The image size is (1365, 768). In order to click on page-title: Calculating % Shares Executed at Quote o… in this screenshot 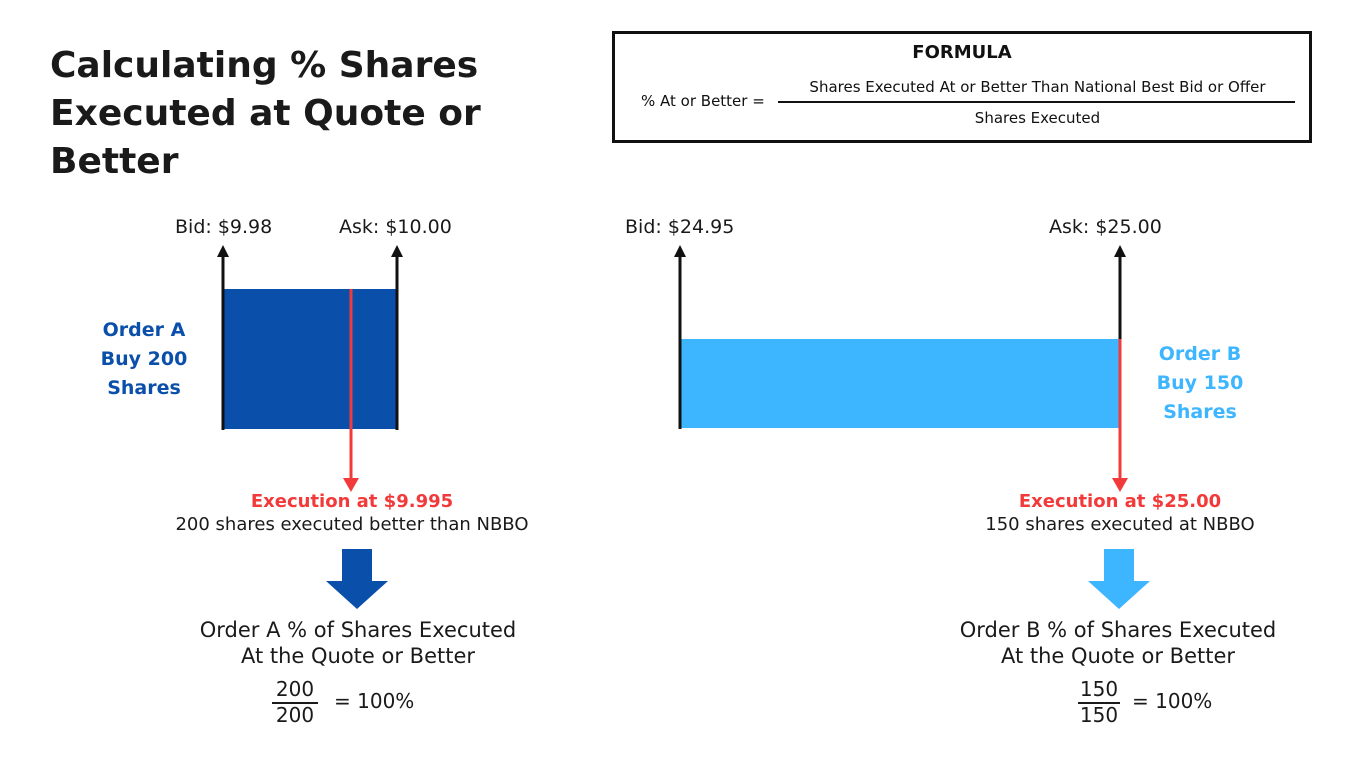, I will do `click(265, 113)`.